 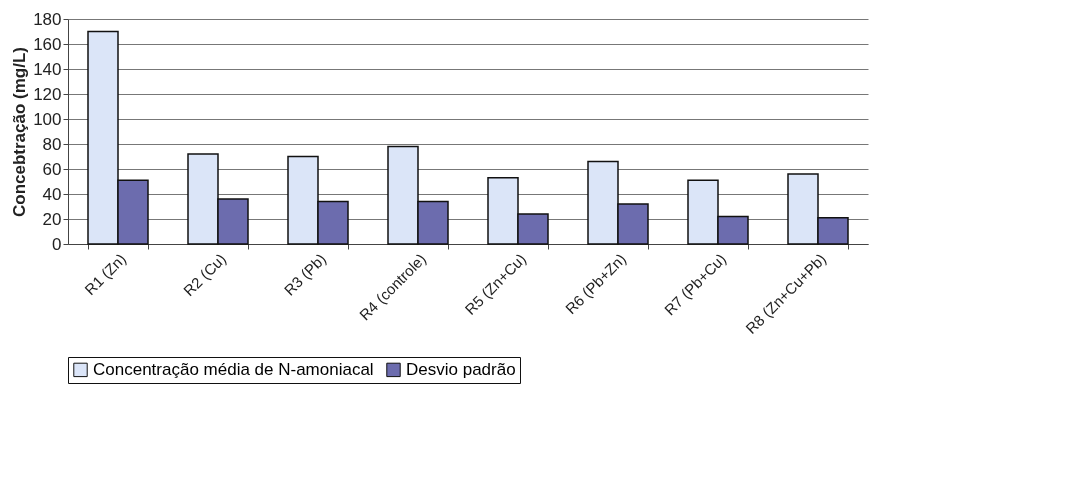 What do you see at coordinates (105, 274) in the screenshot?
I see `x-tick-label: R1 (Zn)` at bounding box center [105, 274].